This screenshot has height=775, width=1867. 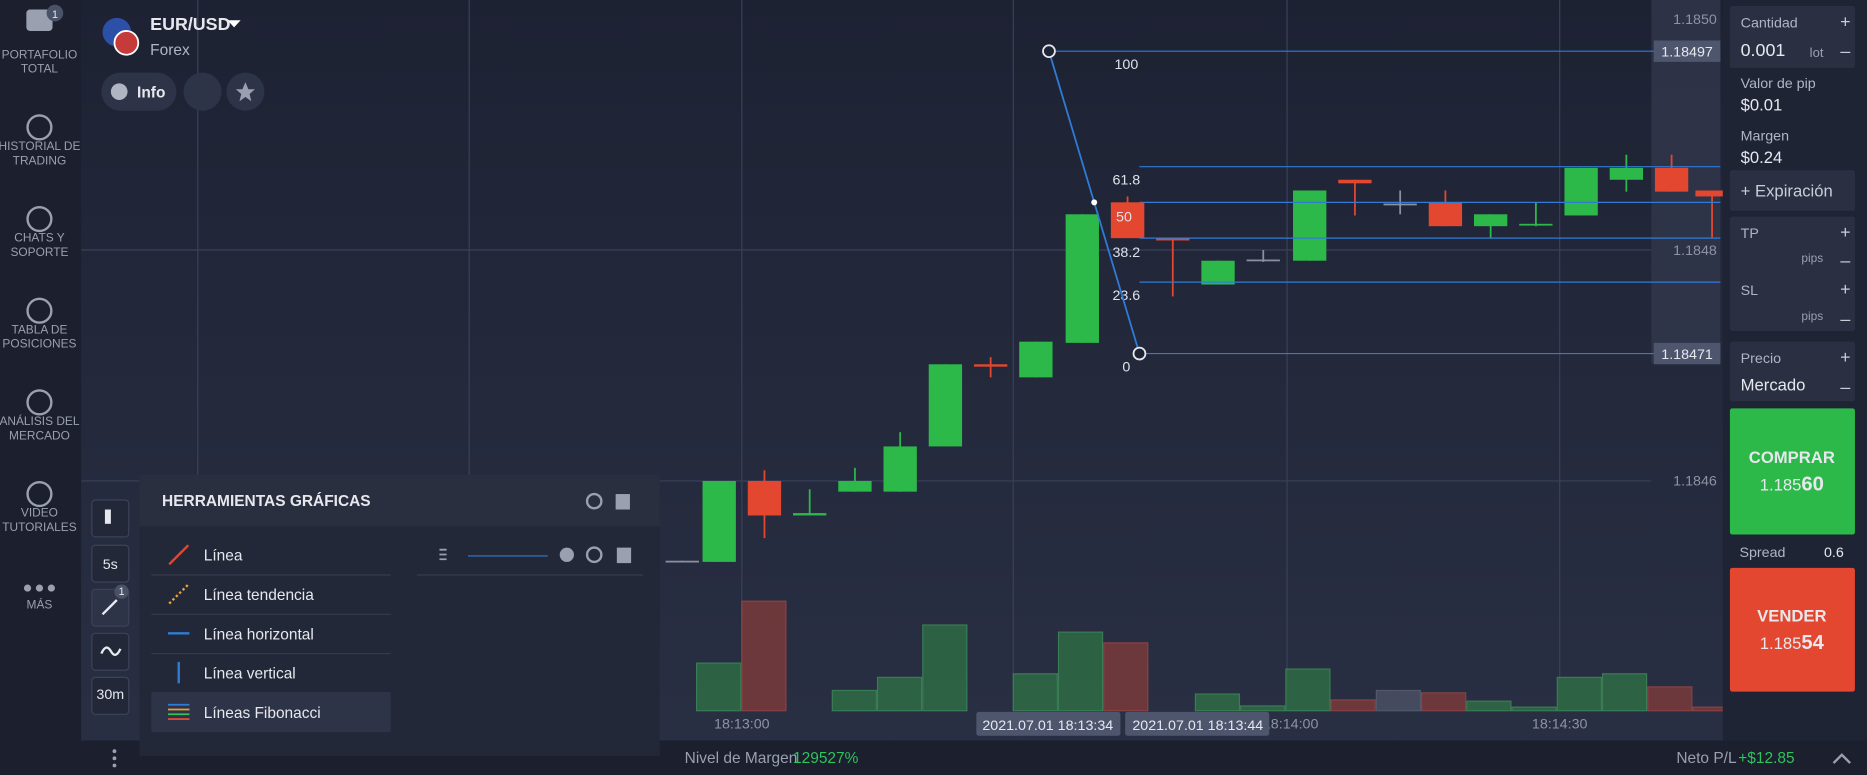 I want to click on order-text: 1.18560, so click(x=1792, y=484).